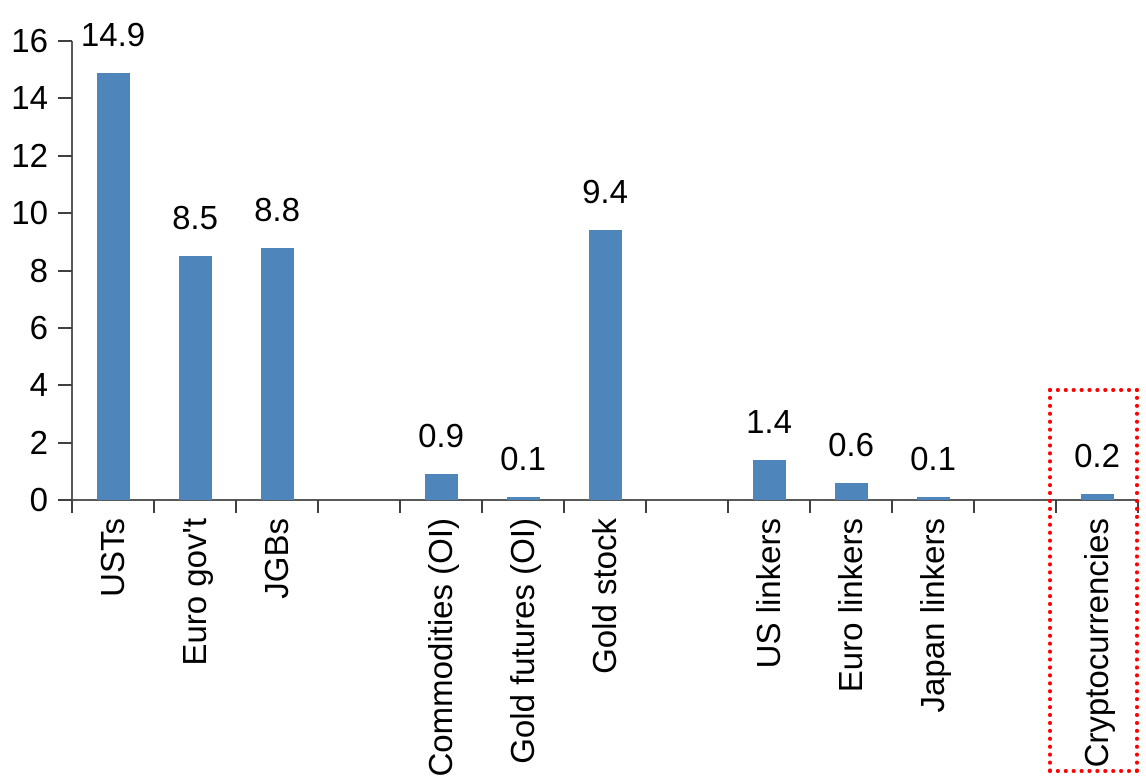  I want to click on x-axis-line, so click(604, 500).